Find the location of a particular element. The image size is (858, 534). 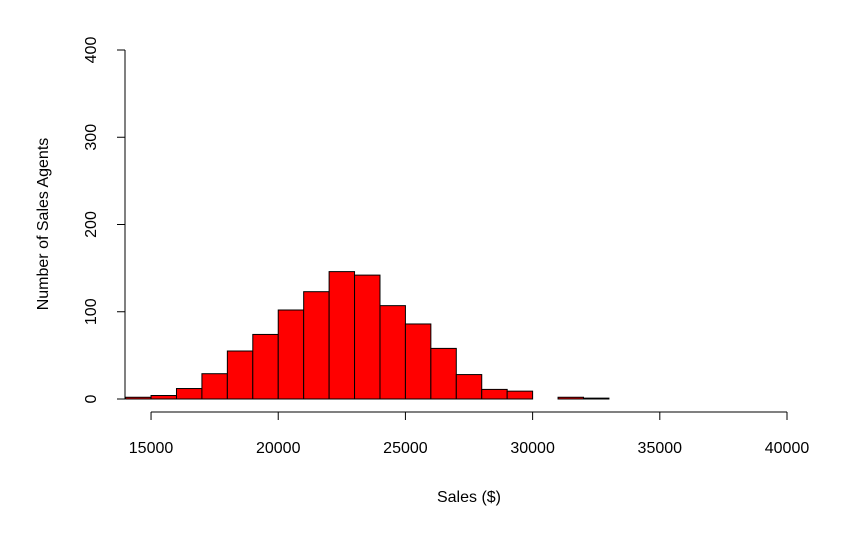

y-tick-label: 400 is located at coordinates (91, 50).